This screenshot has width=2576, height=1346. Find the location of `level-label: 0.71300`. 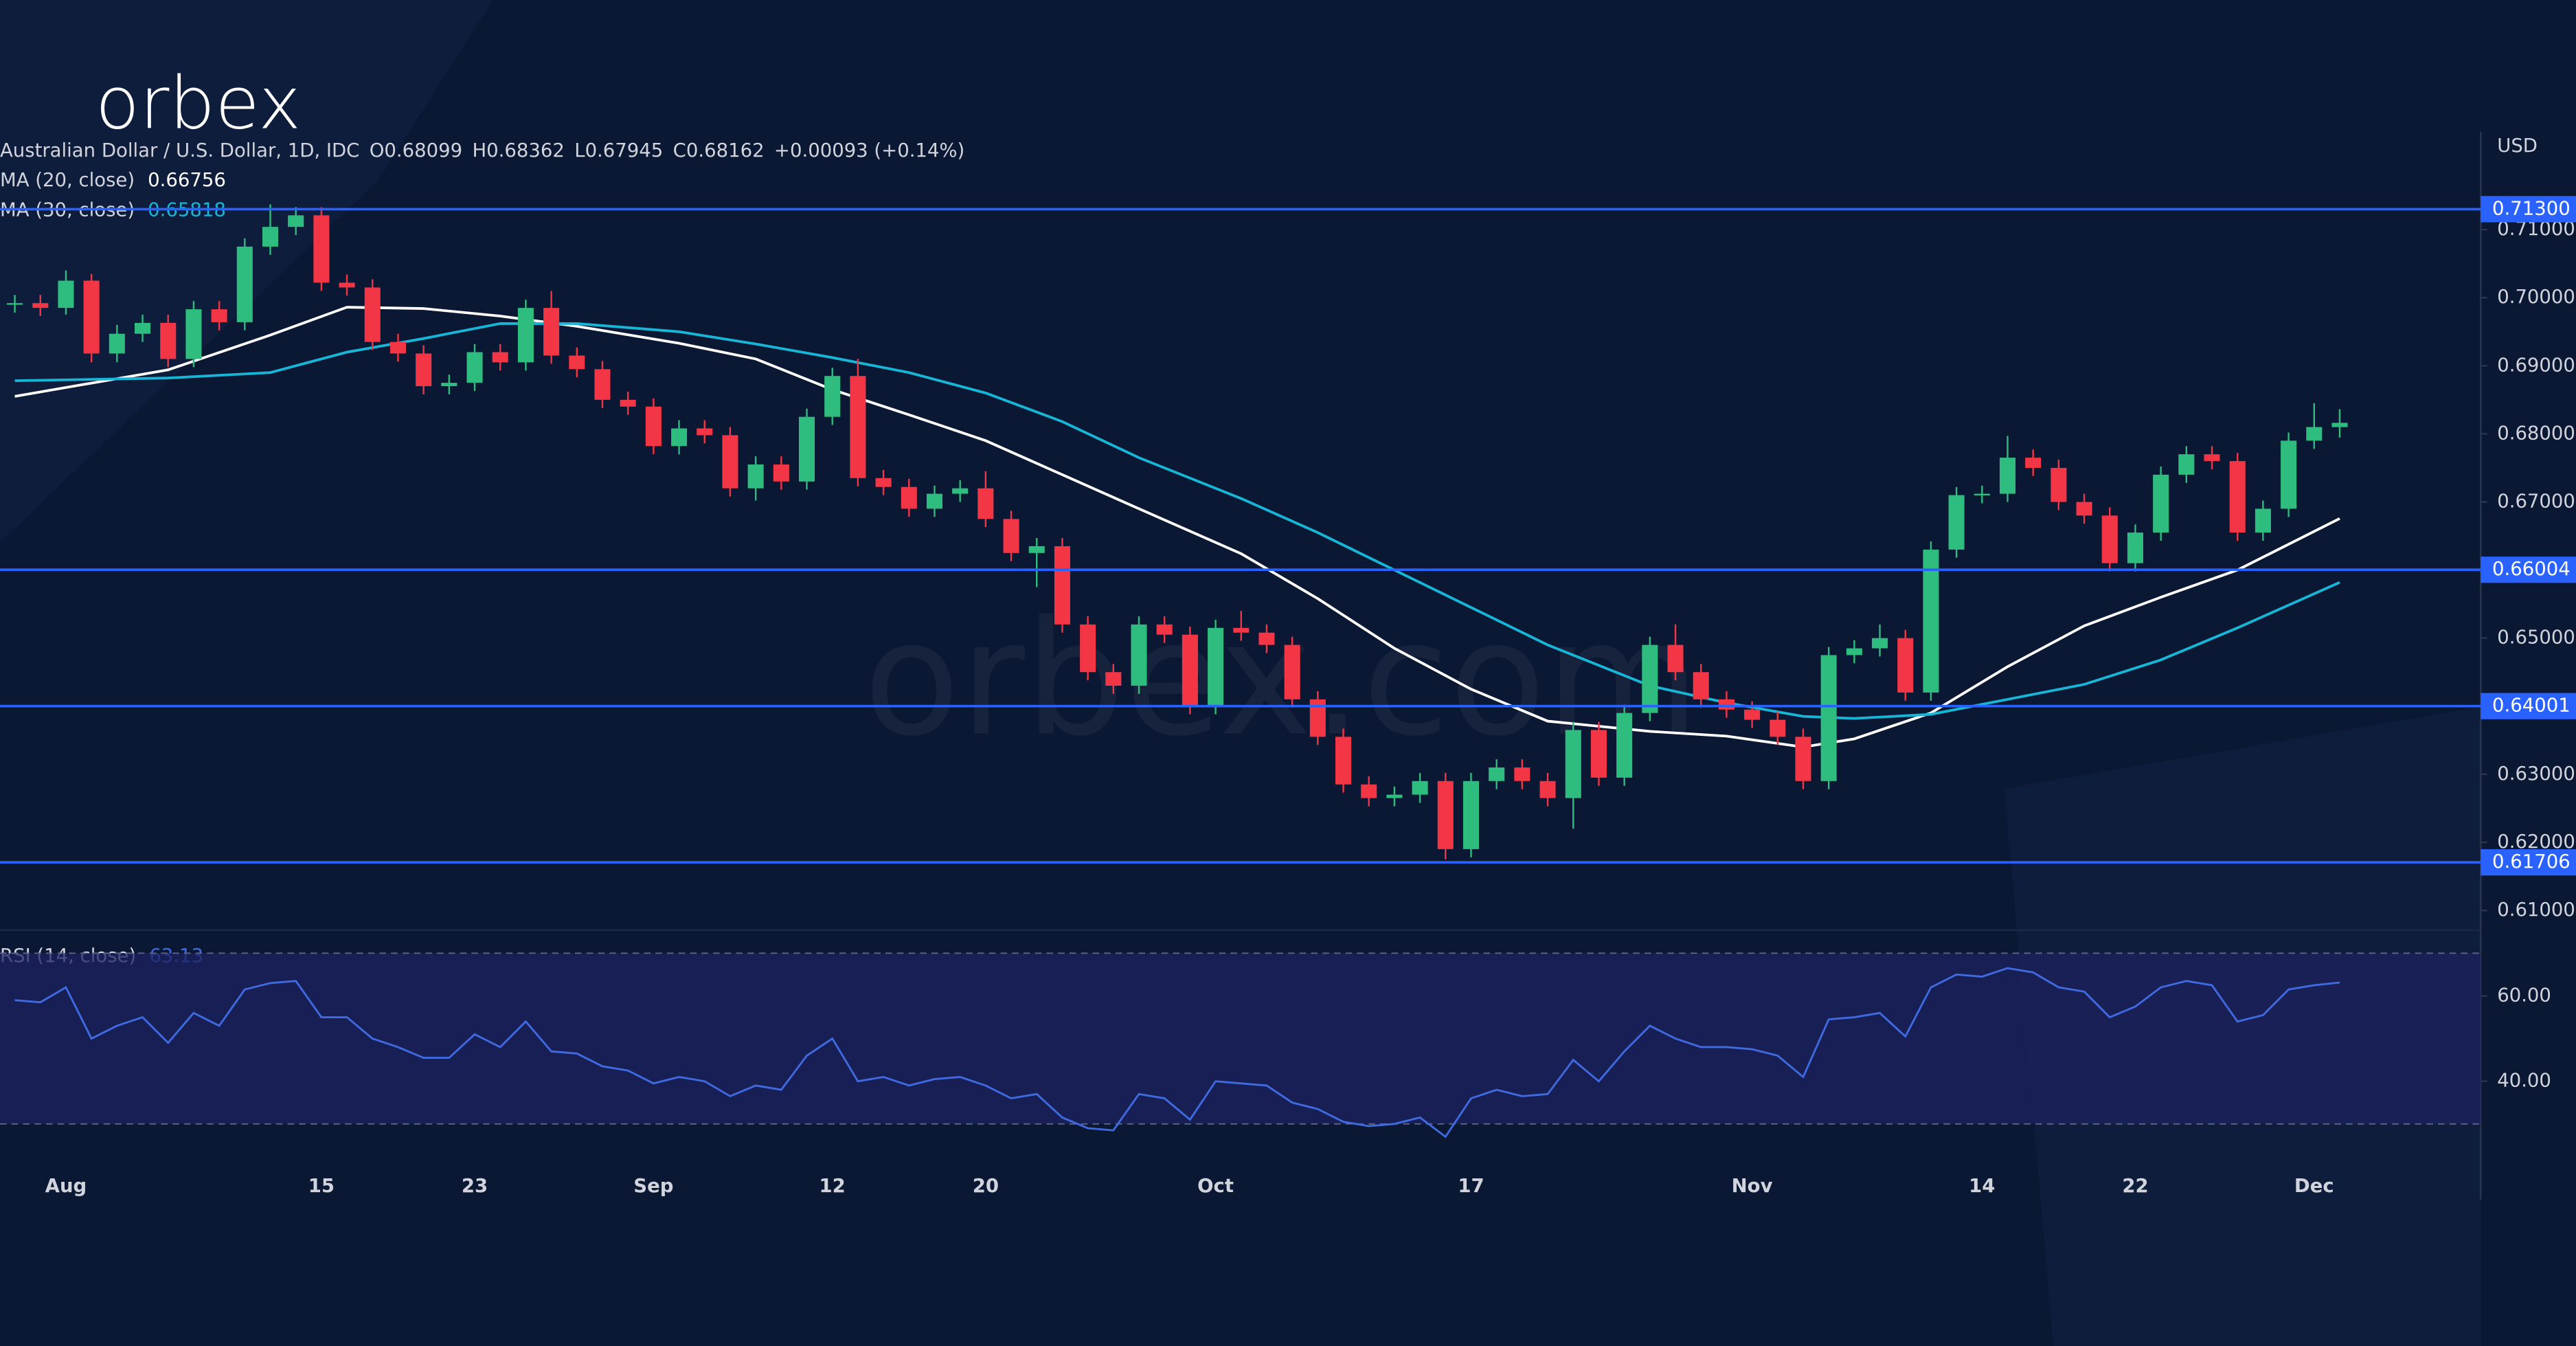

level-label: 0.71300 is located at coordinates (2531, 208).